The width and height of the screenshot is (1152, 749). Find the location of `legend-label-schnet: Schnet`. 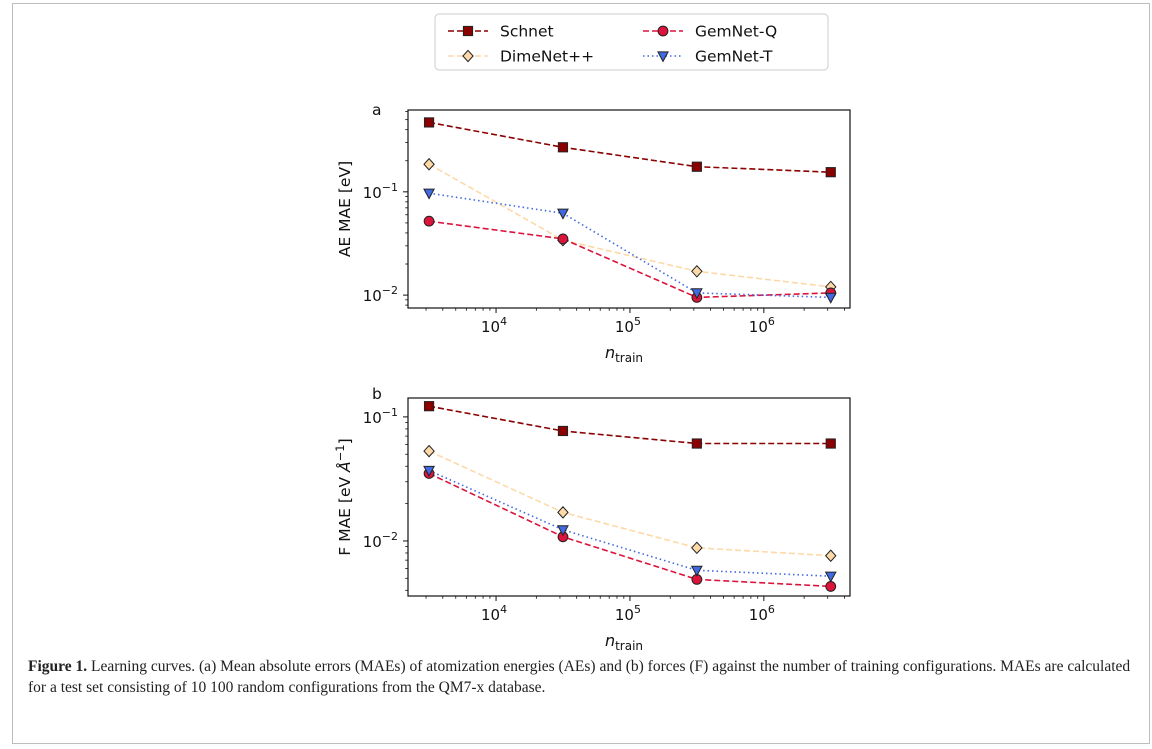

legend-label-schnet: Schnet is located at coordinates (527, 32).